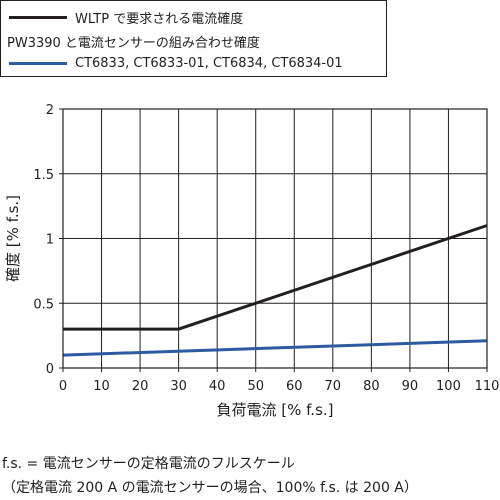  What do you see at coordinates (294, 386) in the screenshot?
I see `x-tick-label-60: 60` at bounding box center [294, 386].